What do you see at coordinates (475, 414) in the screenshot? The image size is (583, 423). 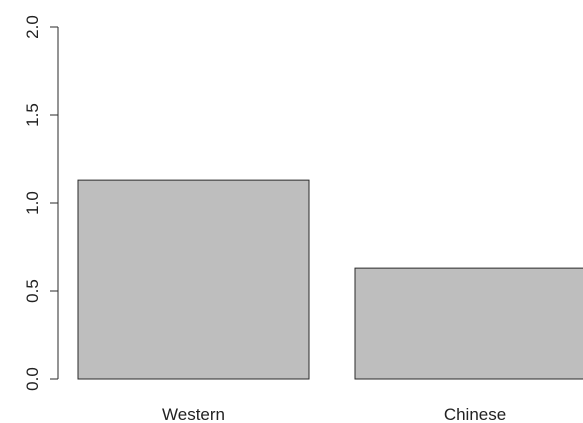 I see `x-category-label: Chinese` at bounding box center [475, 414].